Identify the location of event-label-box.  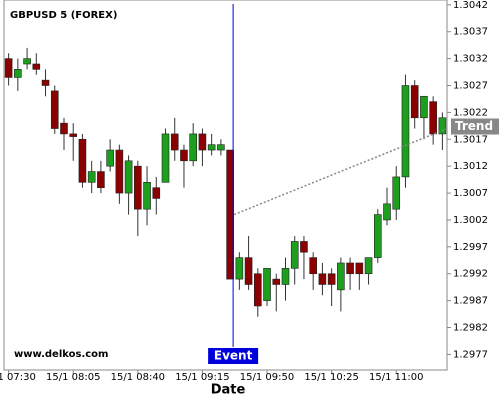
(233, 356).